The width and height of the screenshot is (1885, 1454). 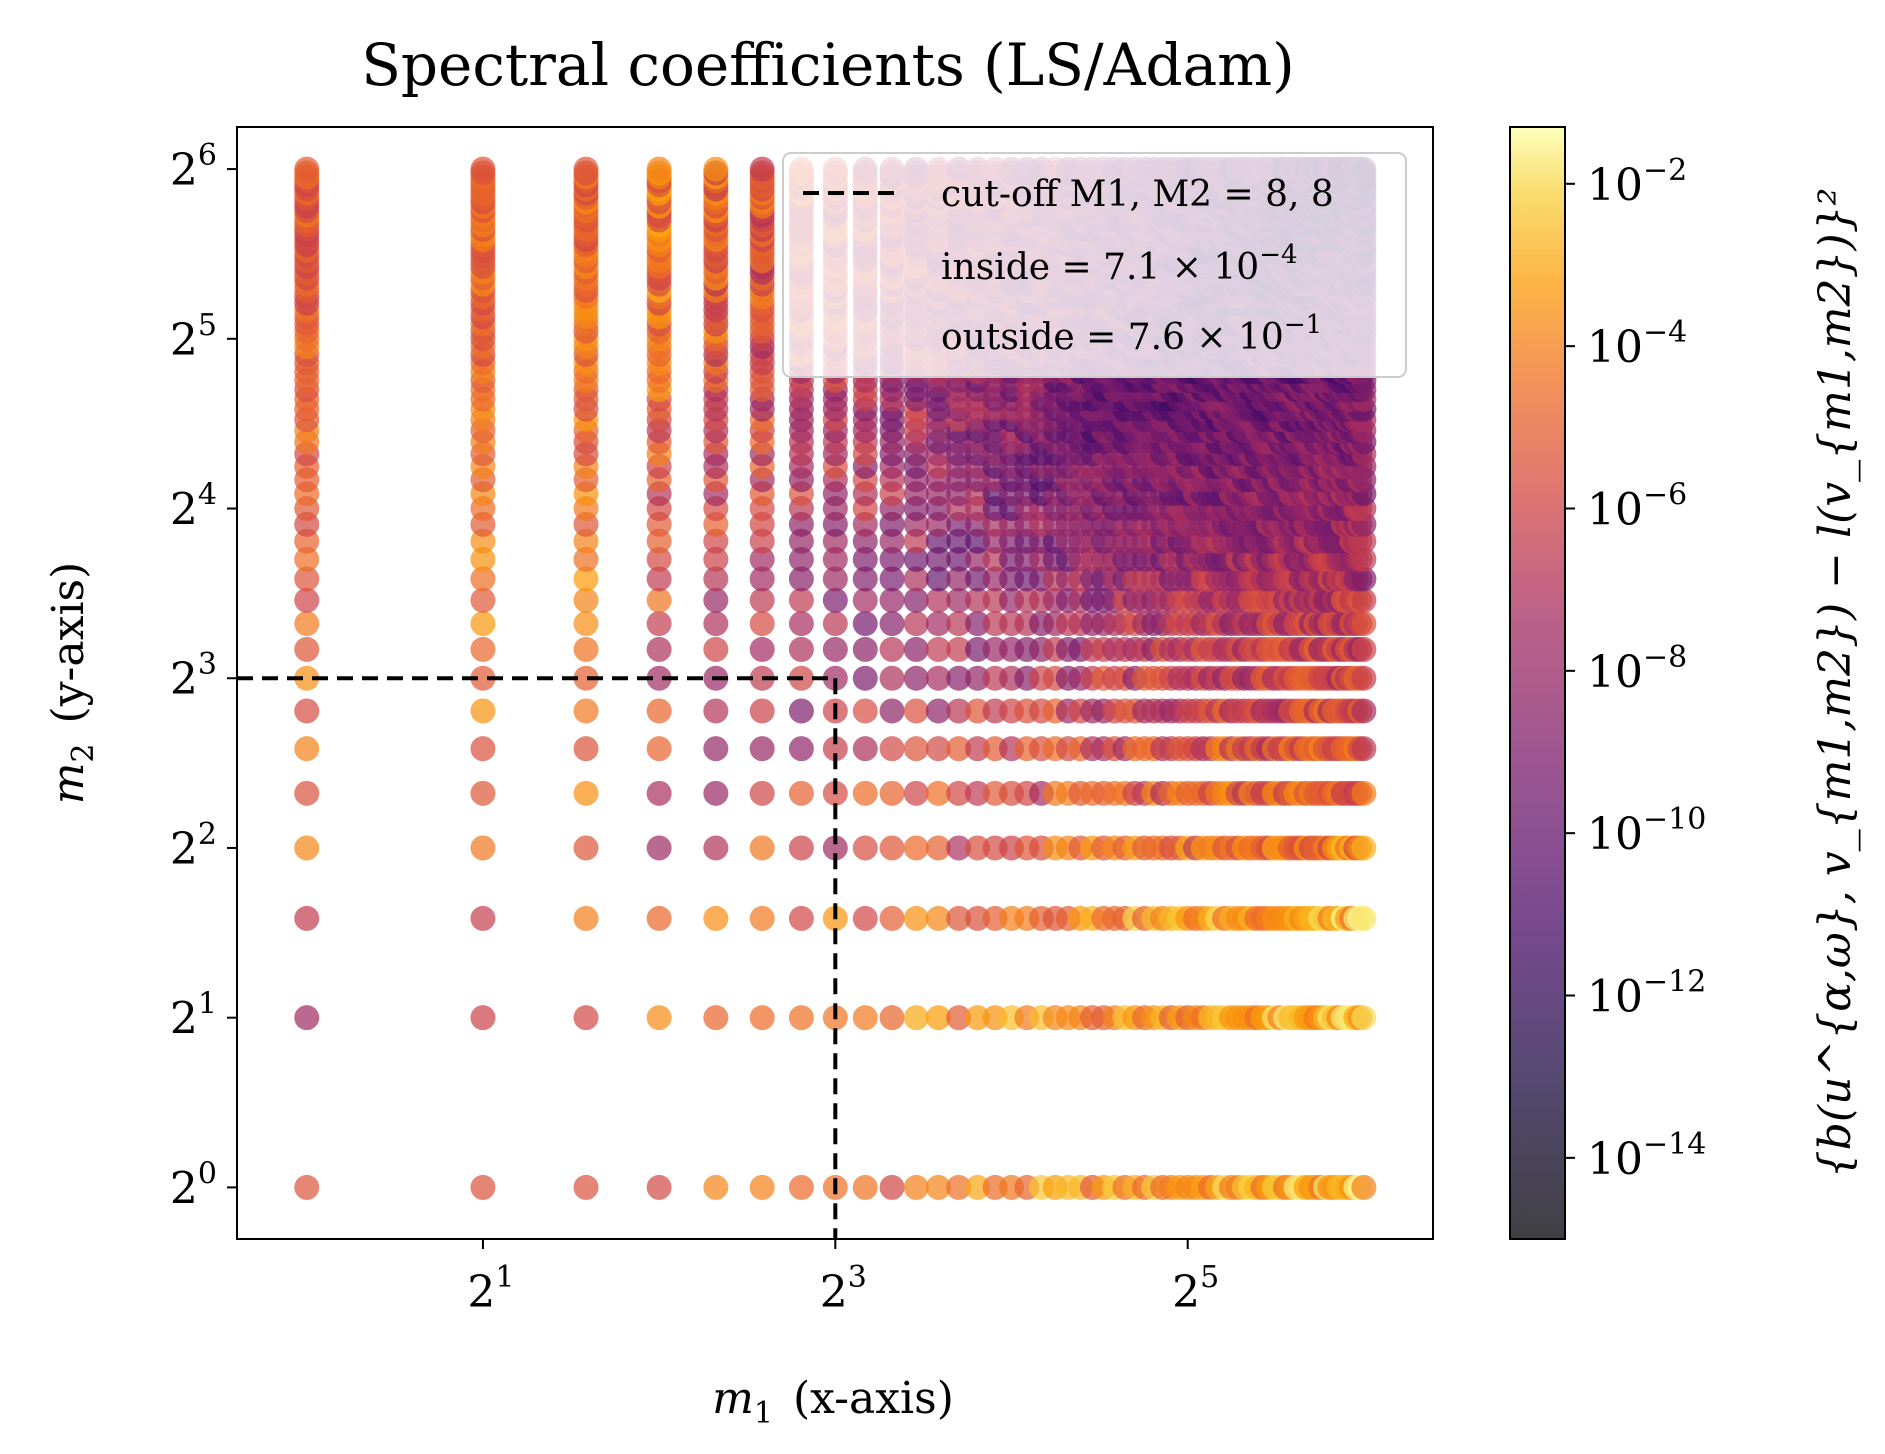 What do you see at coordinates (828, 65) in the screenshot?
I see `chart-title: Spectral coefficients (LS/Adam)` at bounding box center [828, 65].